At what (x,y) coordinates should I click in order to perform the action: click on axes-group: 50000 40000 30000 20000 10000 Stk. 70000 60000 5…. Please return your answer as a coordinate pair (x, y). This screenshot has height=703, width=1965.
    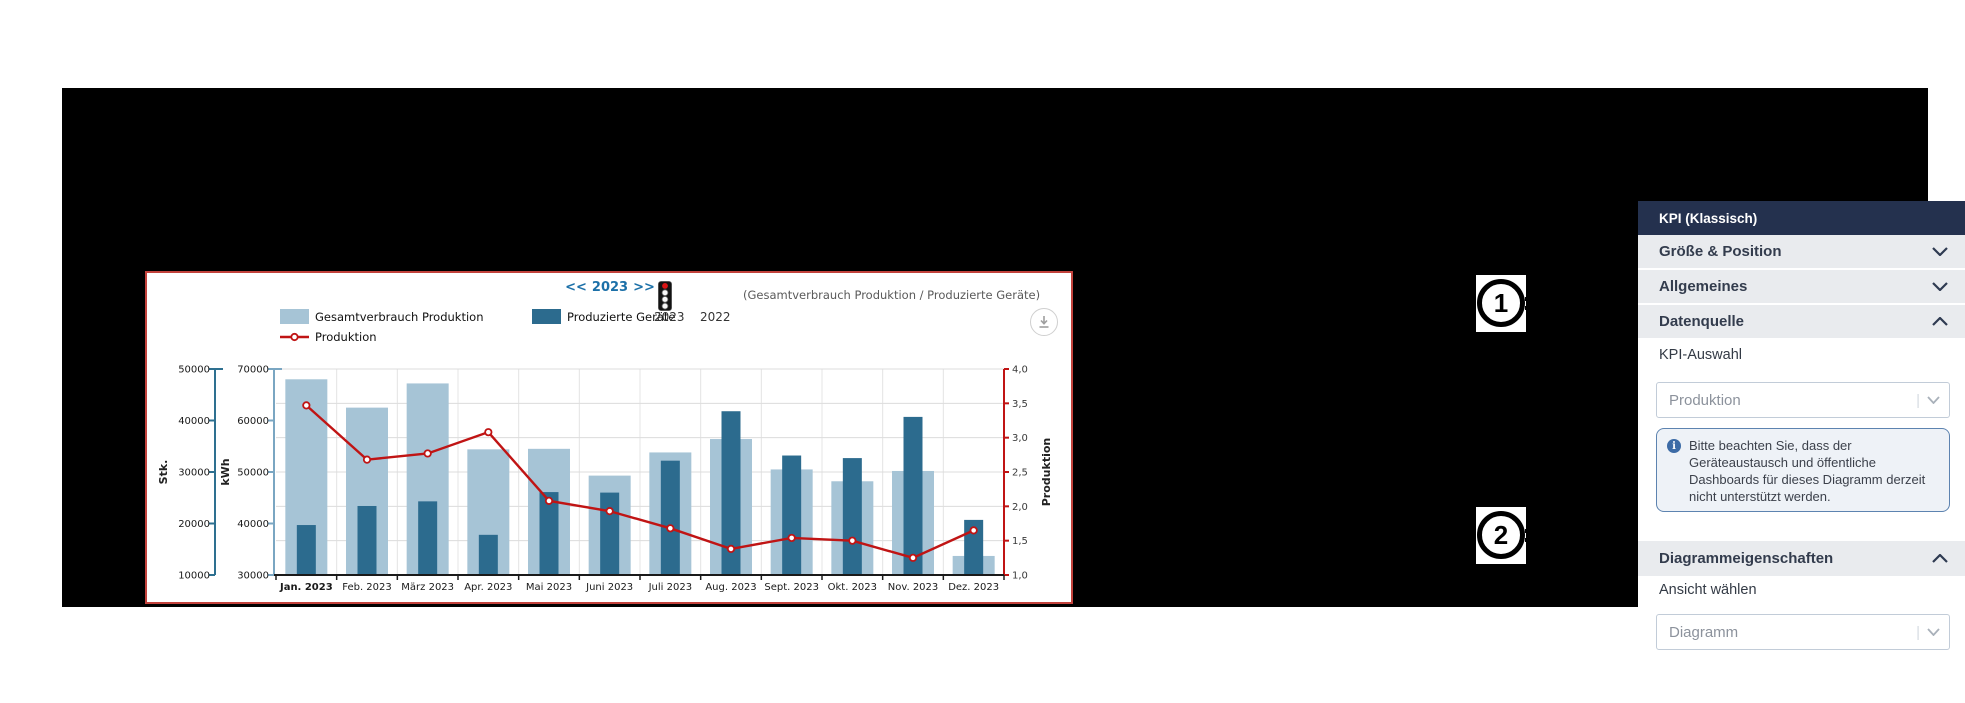
    Looking at the image, I should click on (605, 473).